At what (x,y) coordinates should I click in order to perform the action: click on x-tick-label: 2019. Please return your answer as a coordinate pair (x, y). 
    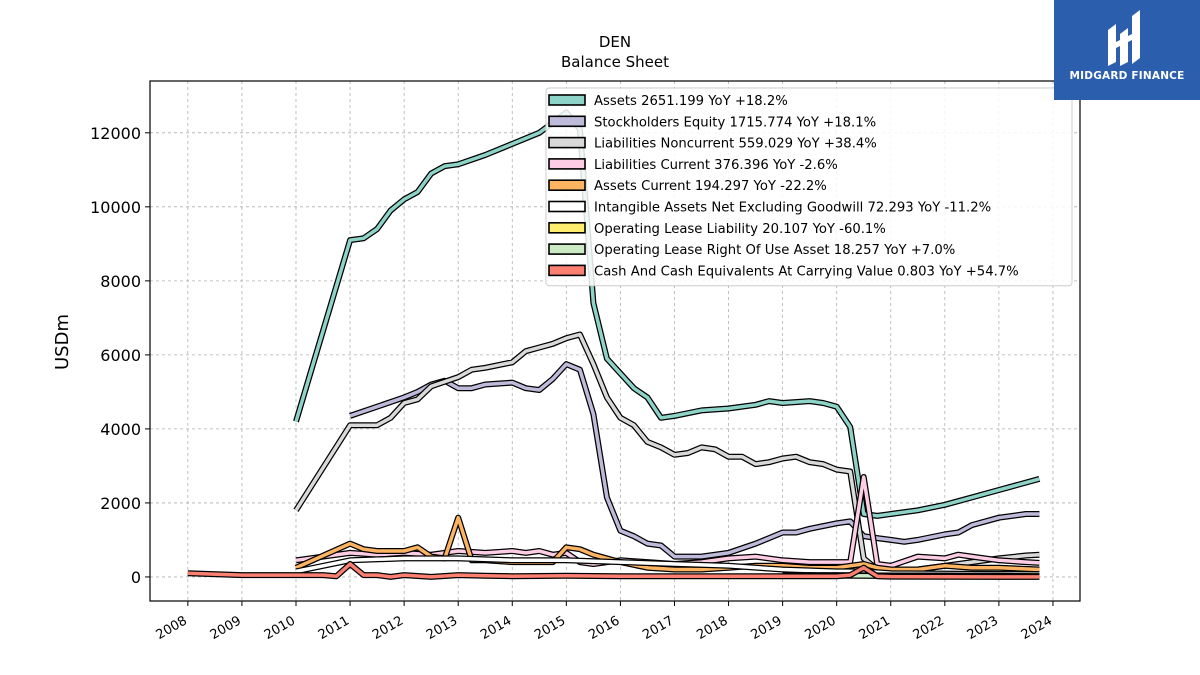
    Looking at the image, I should click on (766, 628).